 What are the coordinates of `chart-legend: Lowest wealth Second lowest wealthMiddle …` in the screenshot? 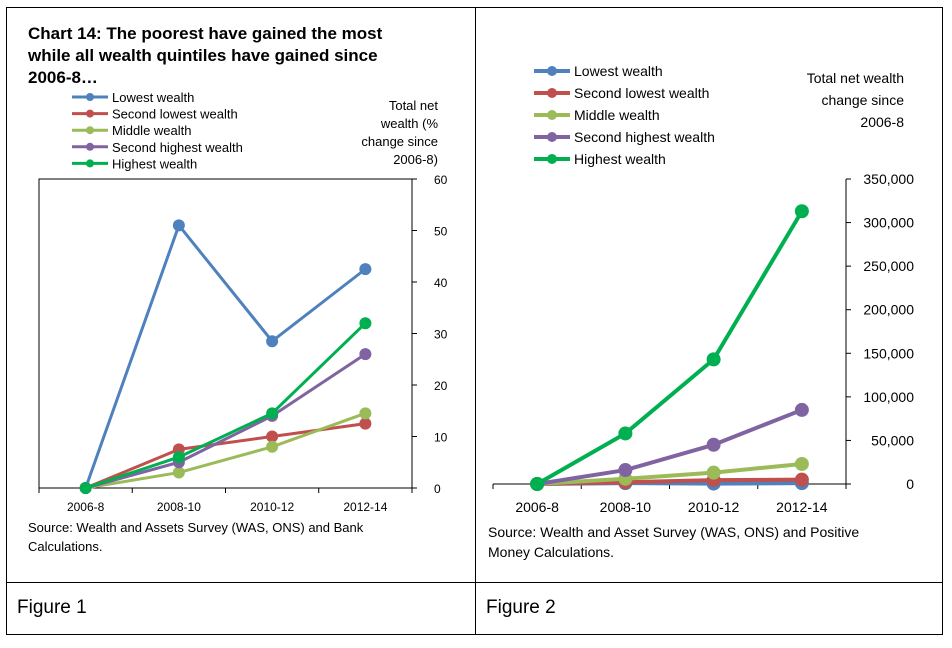 It's located at (157, 130).